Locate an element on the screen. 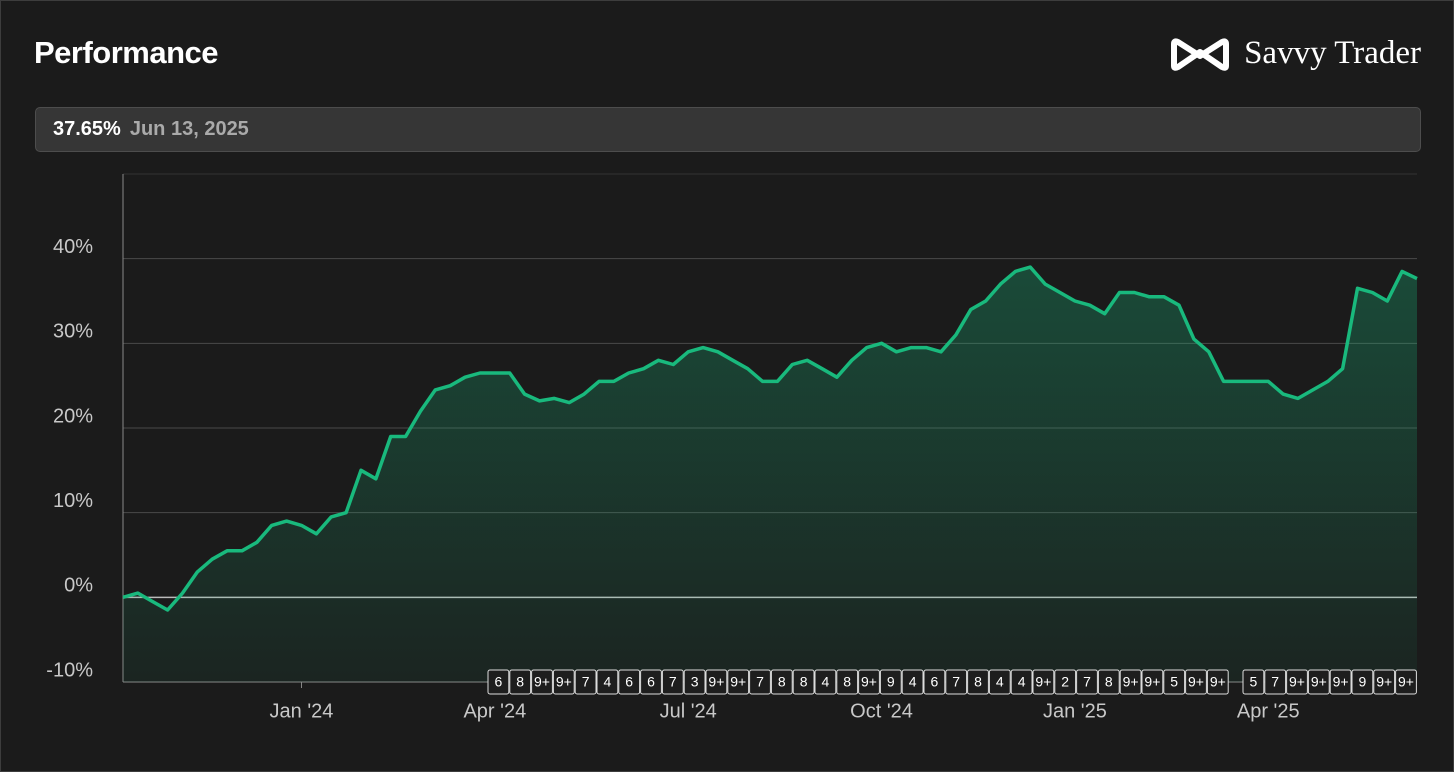 The image size is (1454, 772). readout-date: Jun 13, 2025 is located at coordinates (189, 129).